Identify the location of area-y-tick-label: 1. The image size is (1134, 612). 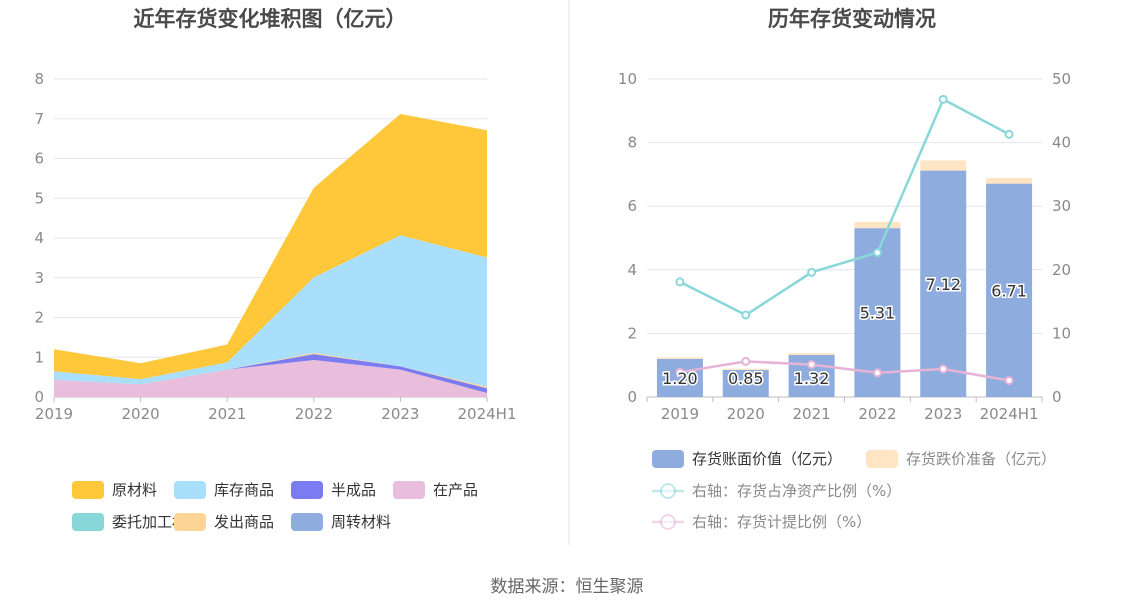
(39, 357).